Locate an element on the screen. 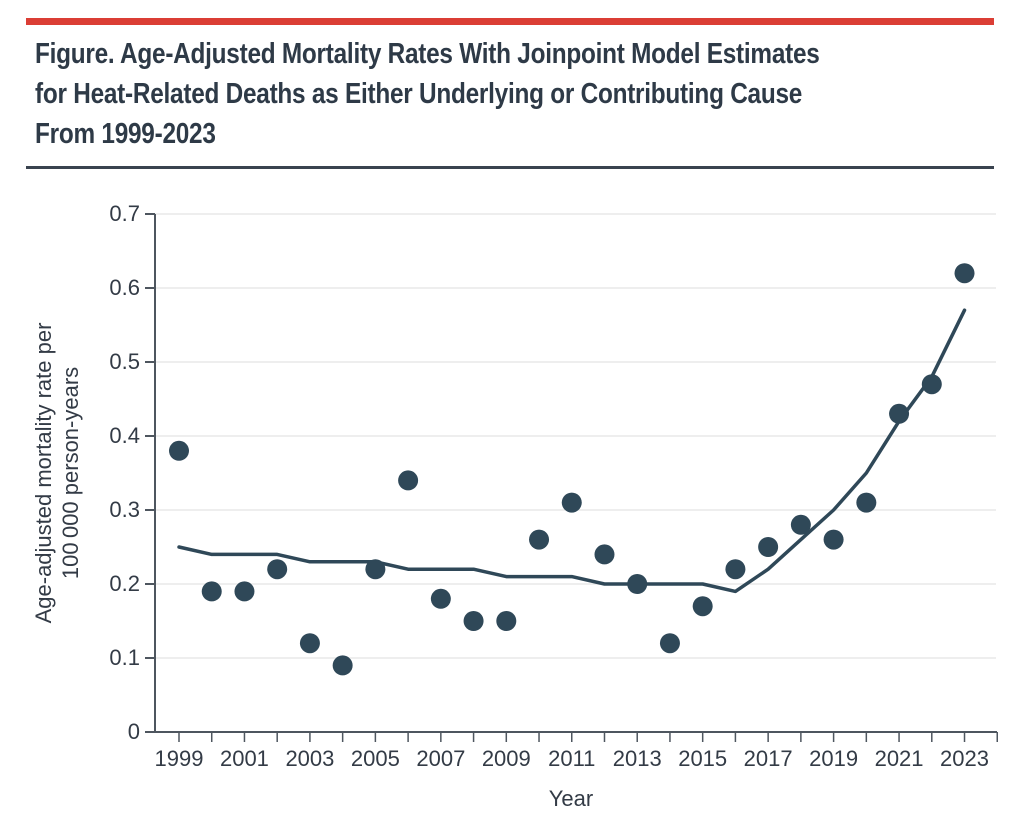 The image size is (1024, 836). y-axis-tick-label: 0.6 is located at coordinates (124, 287).